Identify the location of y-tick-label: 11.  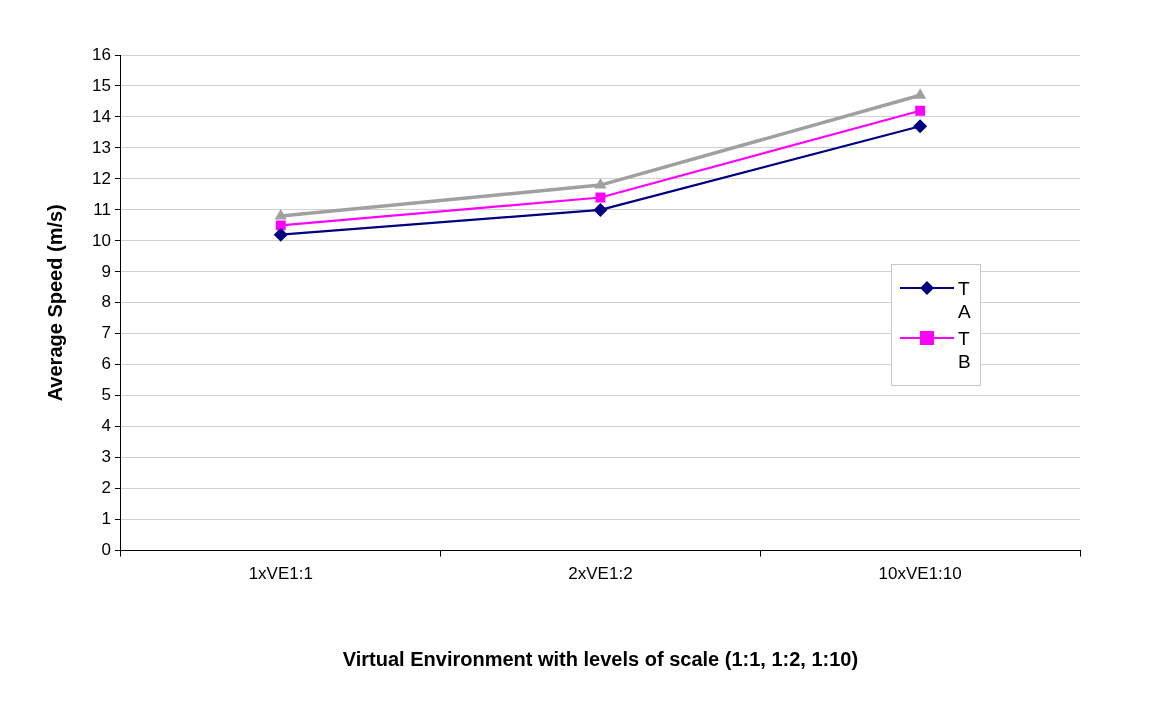
(102, 209).